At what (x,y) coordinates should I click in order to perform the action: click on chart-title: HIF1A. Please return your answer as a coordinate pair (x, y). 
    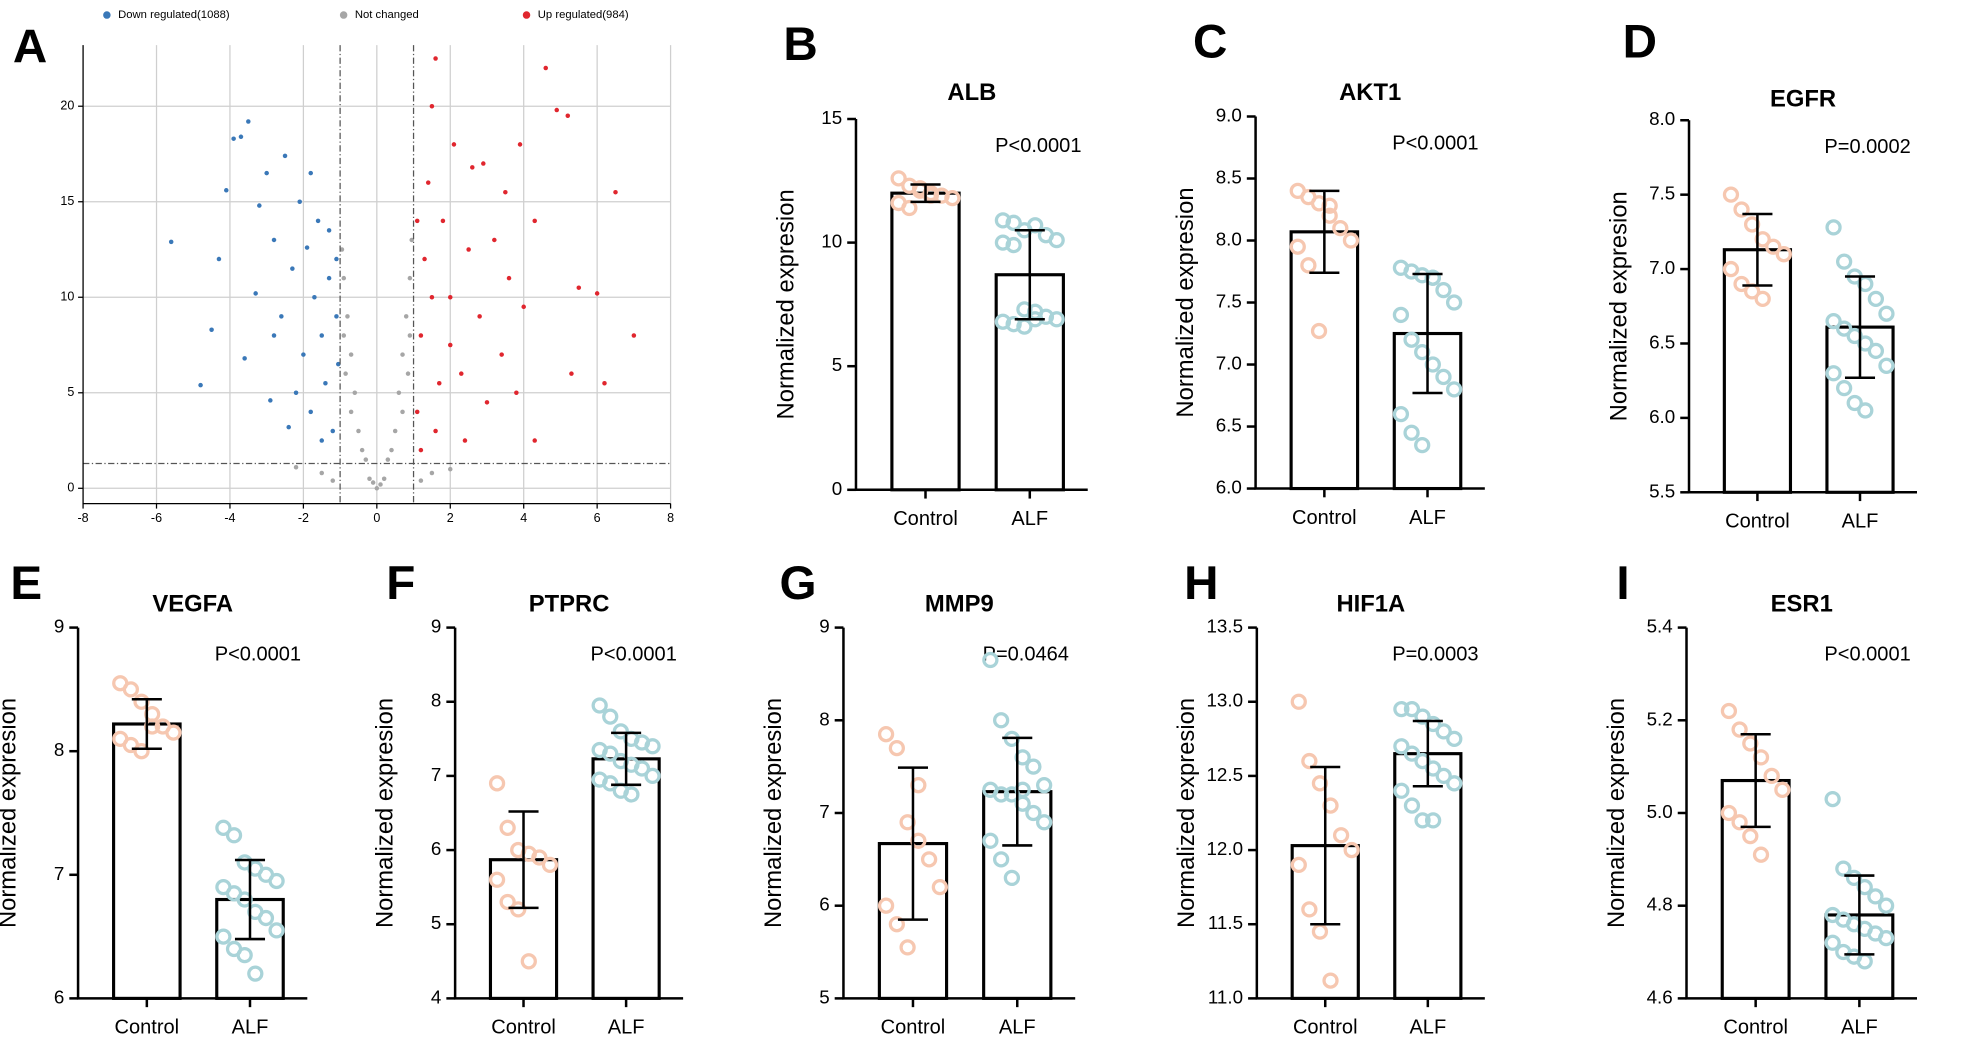
    Looking at the image, I should click on (1370, 603).